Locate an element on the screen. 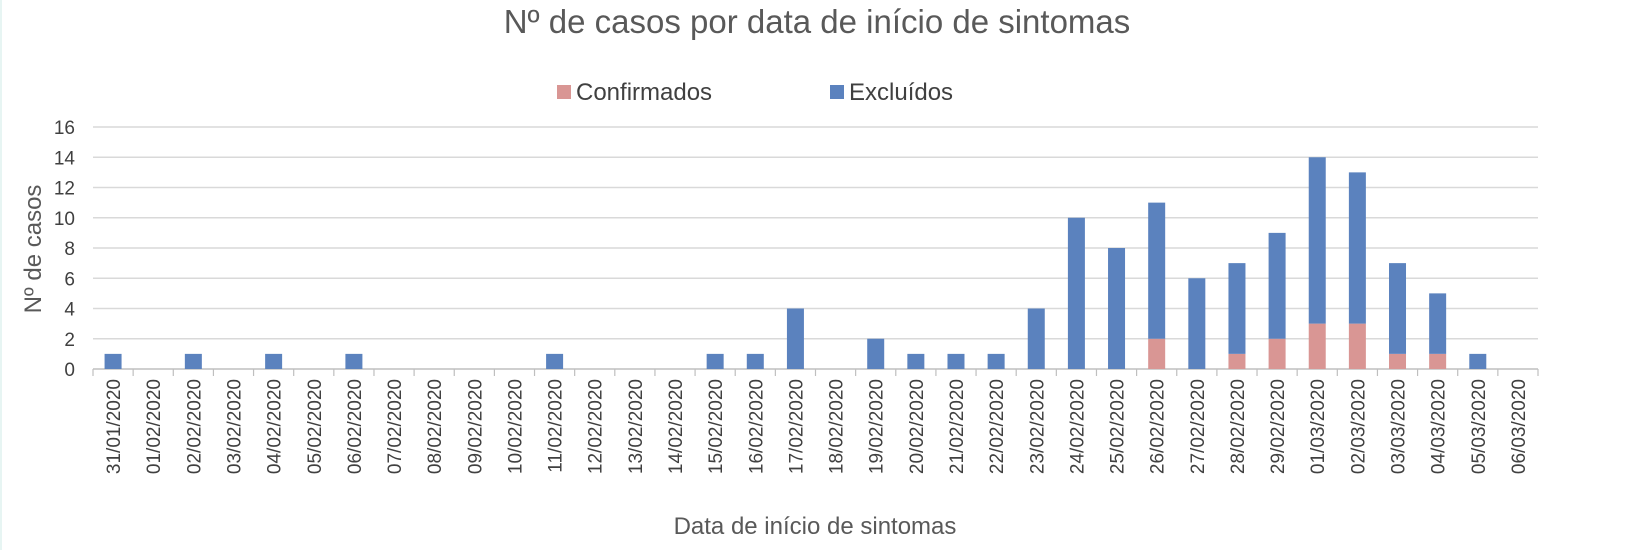  x-axis-title: Data de início de sintomas is located at coordinates (815, 526).